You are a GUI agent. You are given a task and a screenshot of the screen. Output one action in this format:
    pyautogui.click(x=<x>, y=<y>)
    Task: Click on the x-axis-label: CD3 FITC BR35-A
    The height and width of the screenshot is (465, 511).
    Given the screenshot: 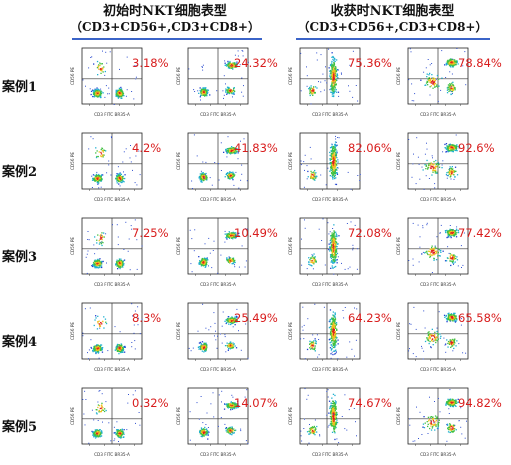 What is the action you would take?
    pyautogui.click(x=330, y=284)
    